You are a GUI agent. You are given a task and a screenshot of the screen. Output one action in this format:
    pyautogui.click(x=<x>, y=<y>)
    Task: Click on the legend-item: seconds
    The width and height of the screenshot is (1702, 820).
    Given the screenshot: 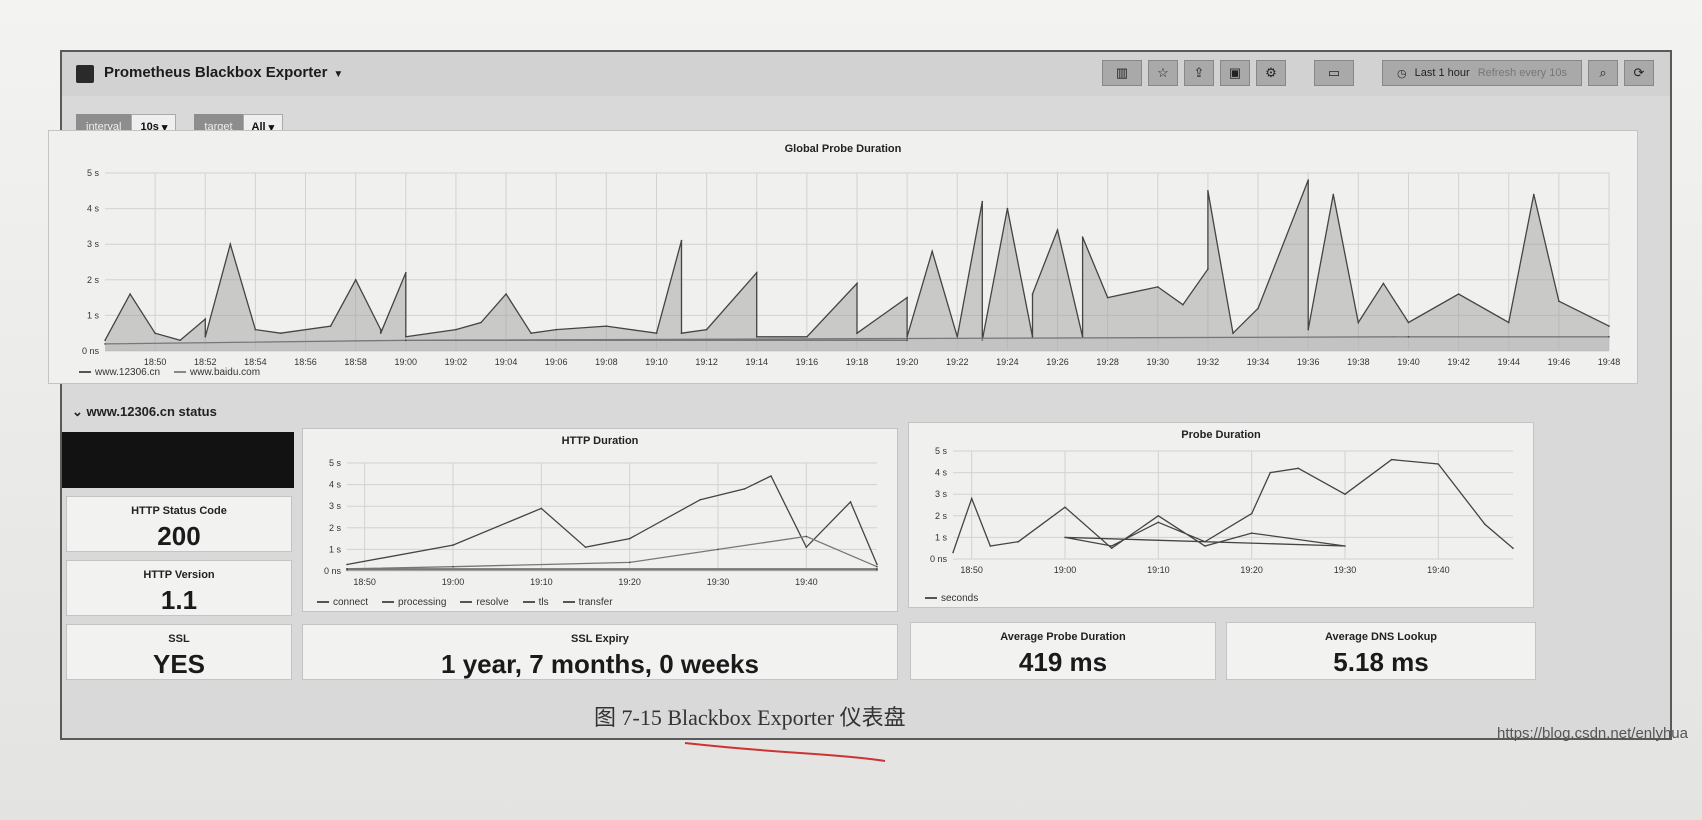 What is the action you would take?
    pyautogui.click(x=951, y=598)
    